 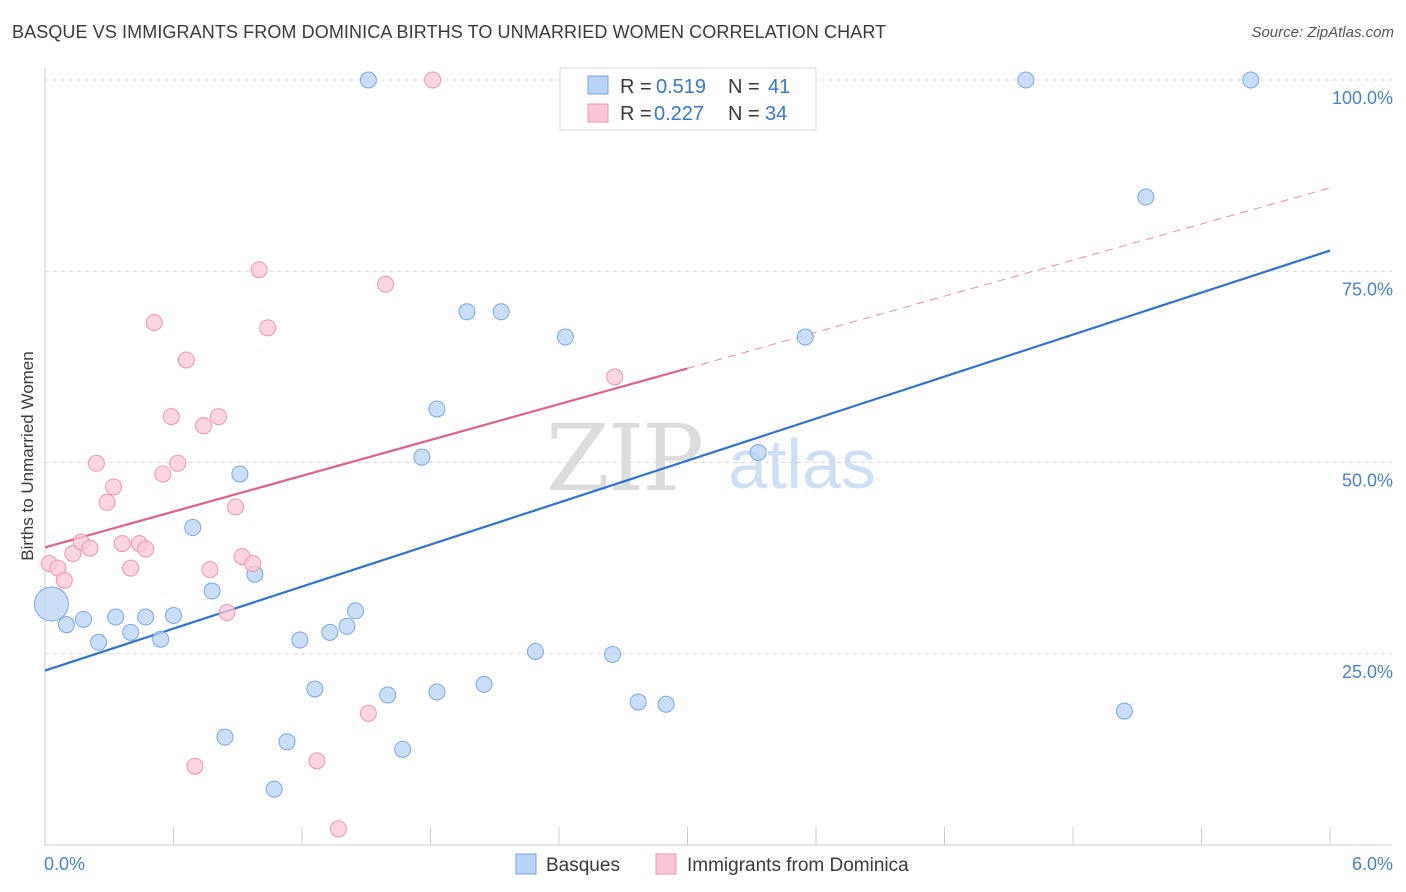 What do you see at coordinates (636, 114) in the screenshot?
I see `legend-r-label-dominica: R =` at bounding box center [636, 114].